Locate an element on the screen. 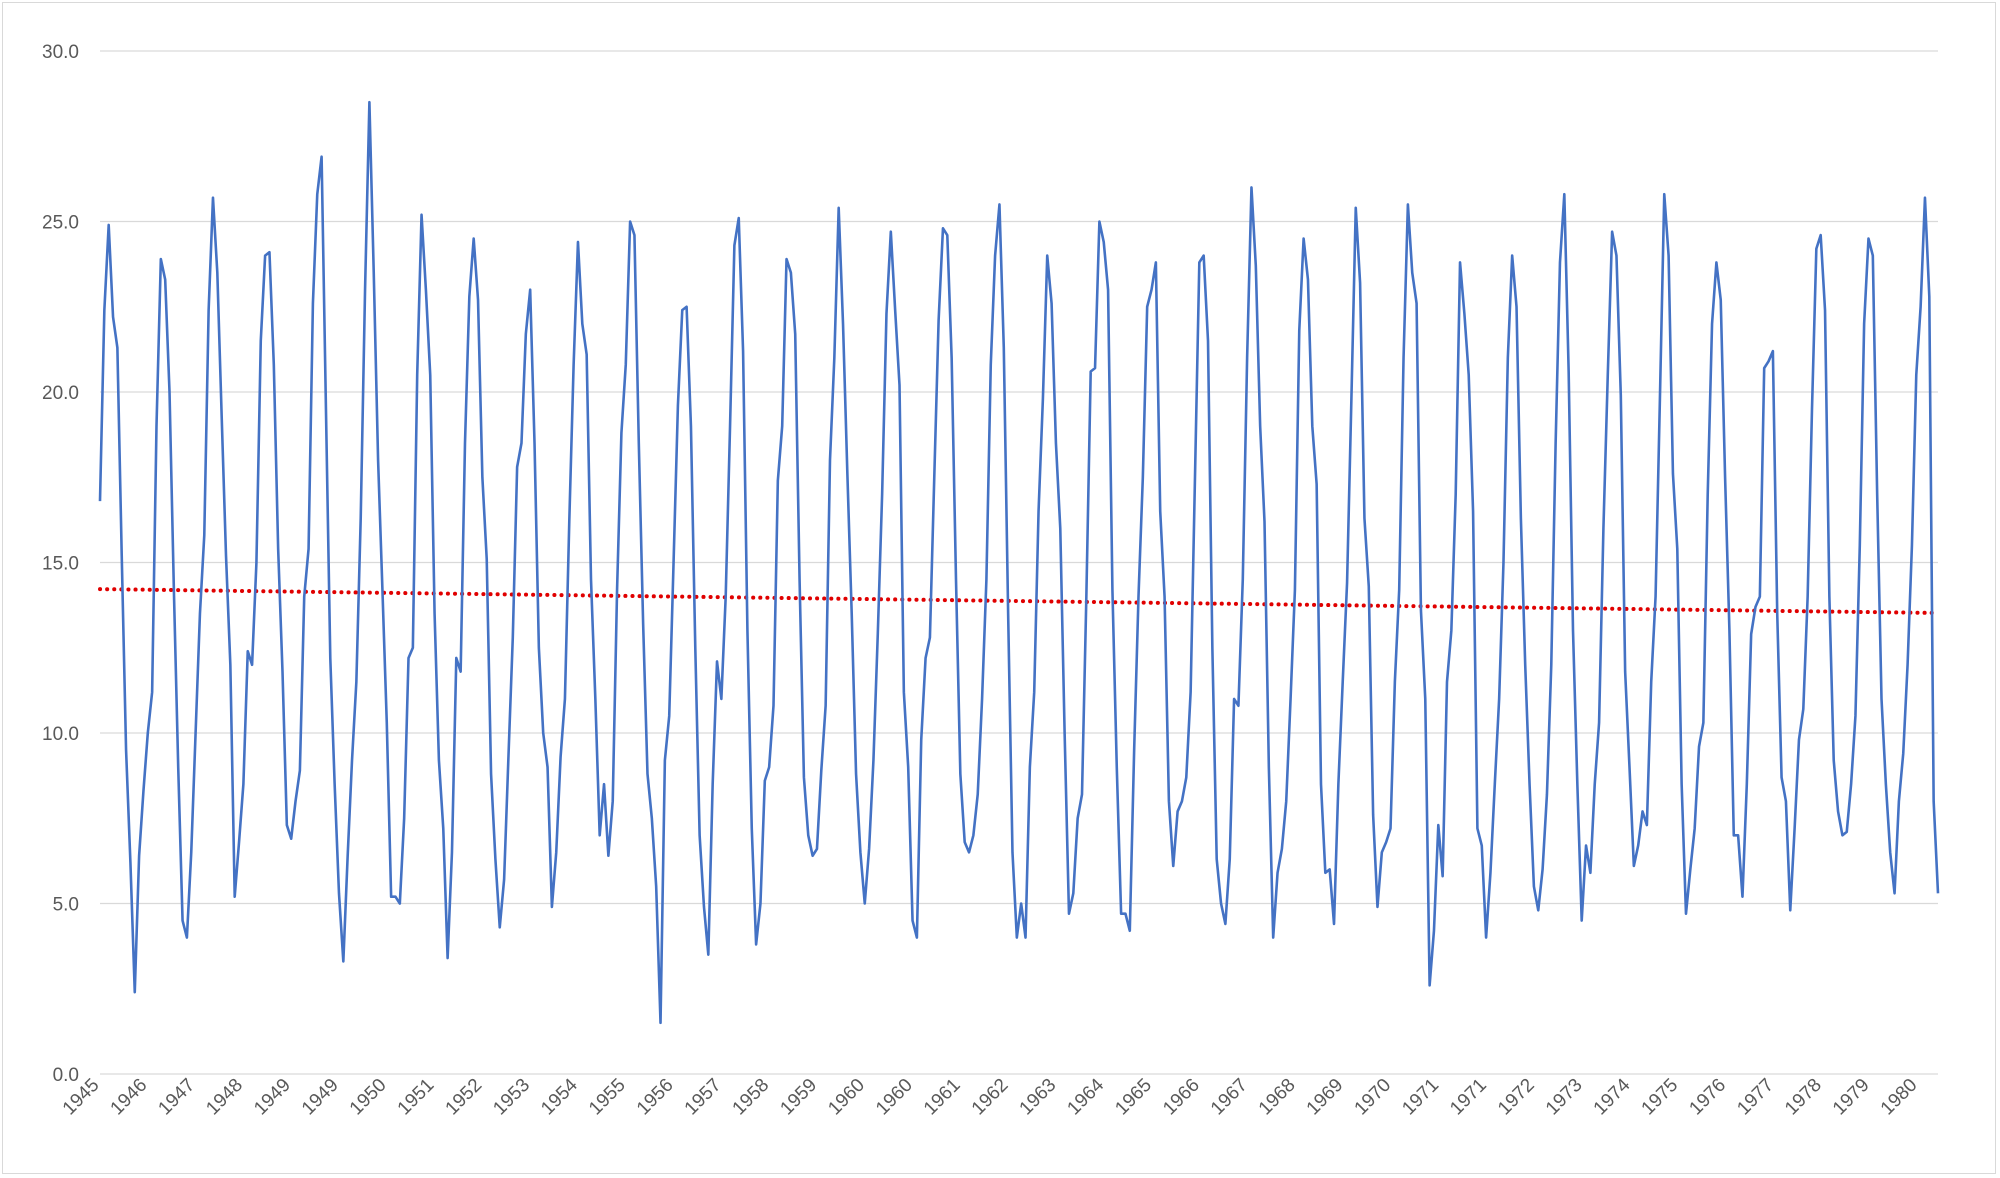  x-tick-label: 1948 is located at coordinates (224, 1097).